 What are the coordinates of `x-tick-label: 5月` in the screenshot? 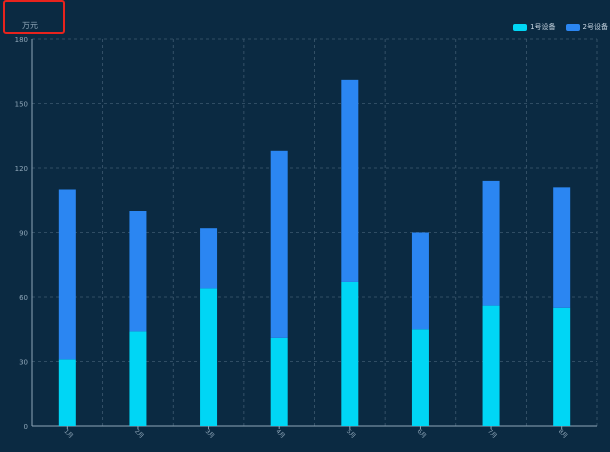 It's located at (351, 434).